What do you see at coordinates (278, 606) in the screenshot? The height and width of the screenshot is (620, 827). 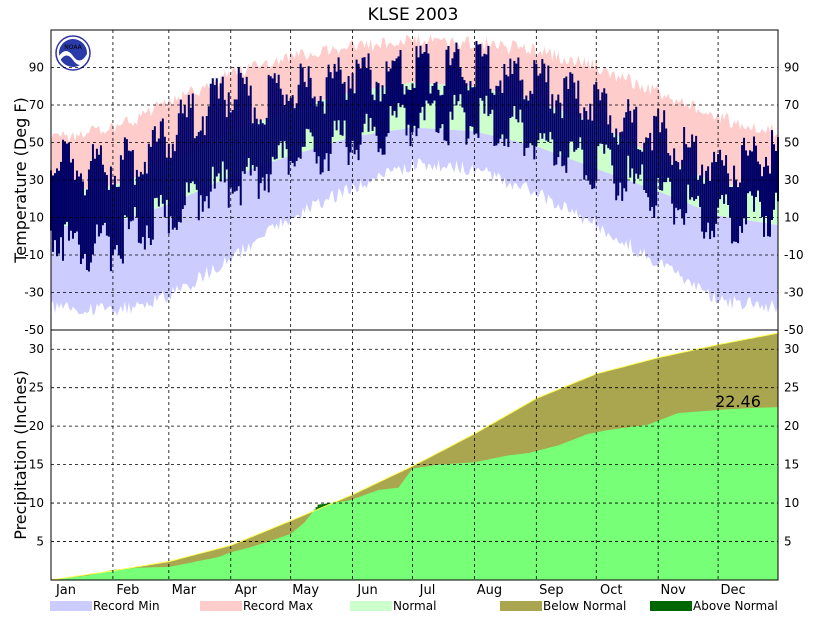 I see `legend-label: Record Max` at bounding box center [278, 606].